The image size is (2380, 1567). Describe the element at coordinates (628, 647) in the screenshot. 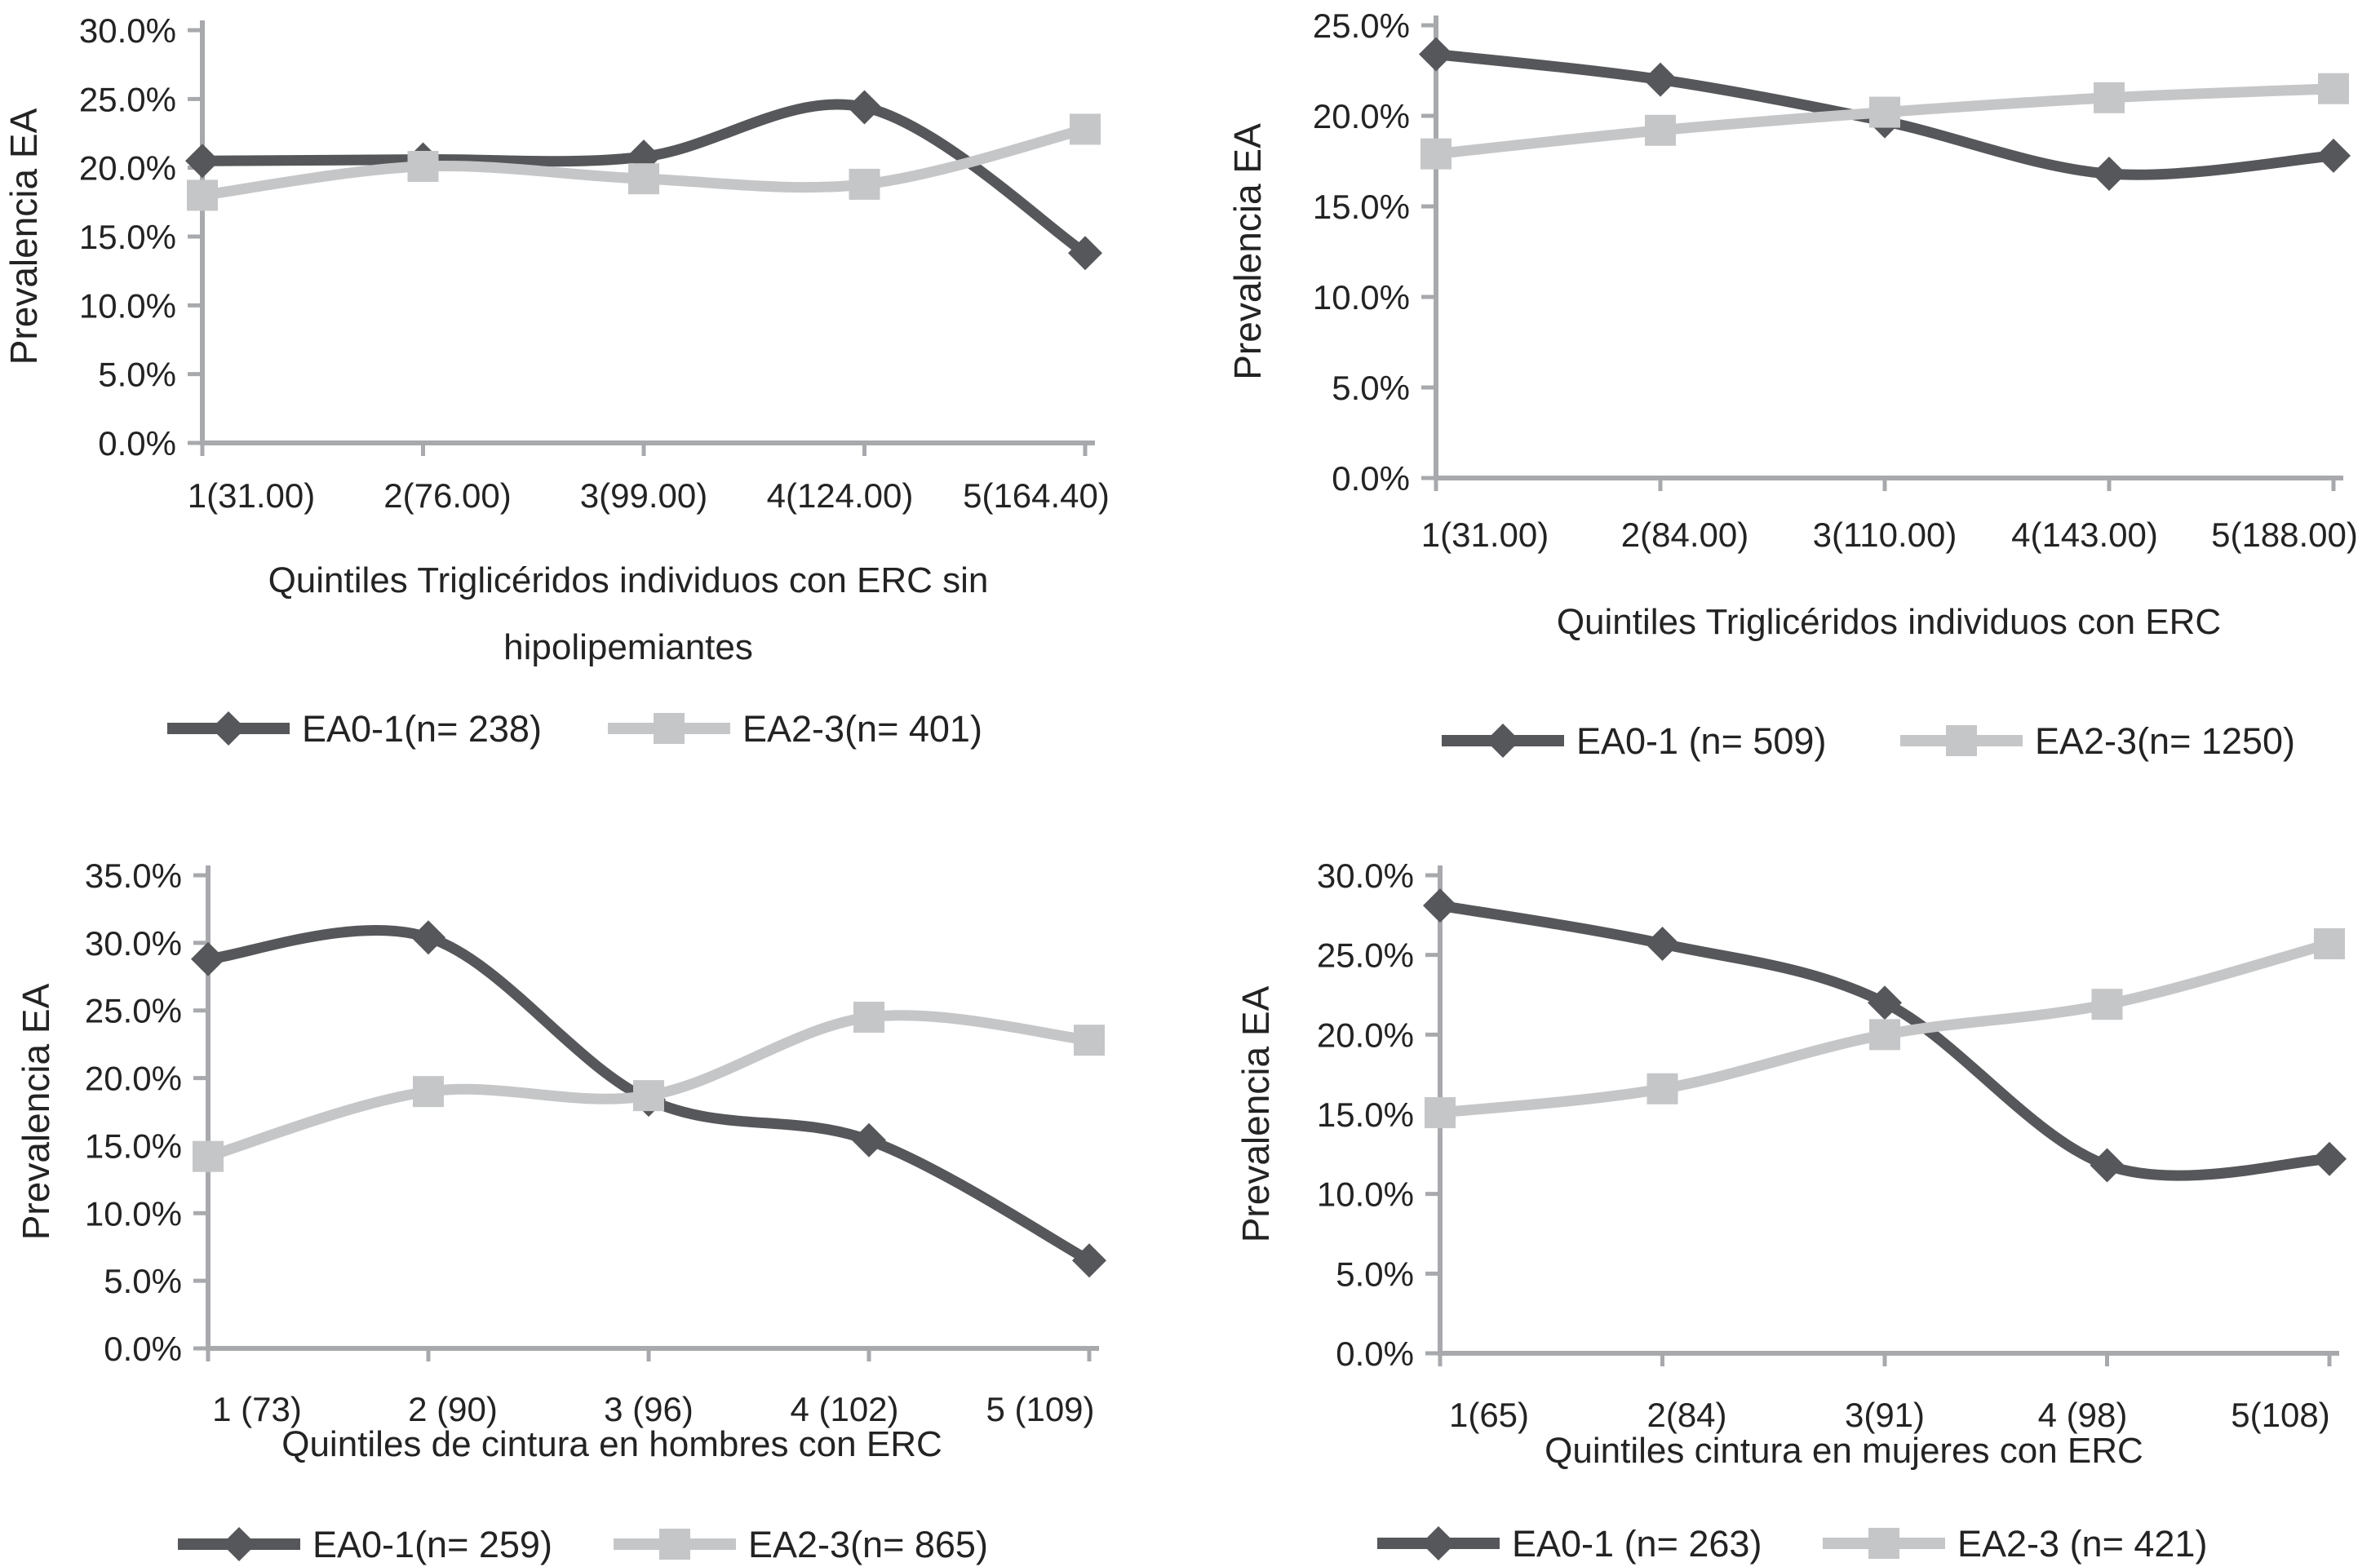

I see `chart-title: hipolipemiantes` at that location.